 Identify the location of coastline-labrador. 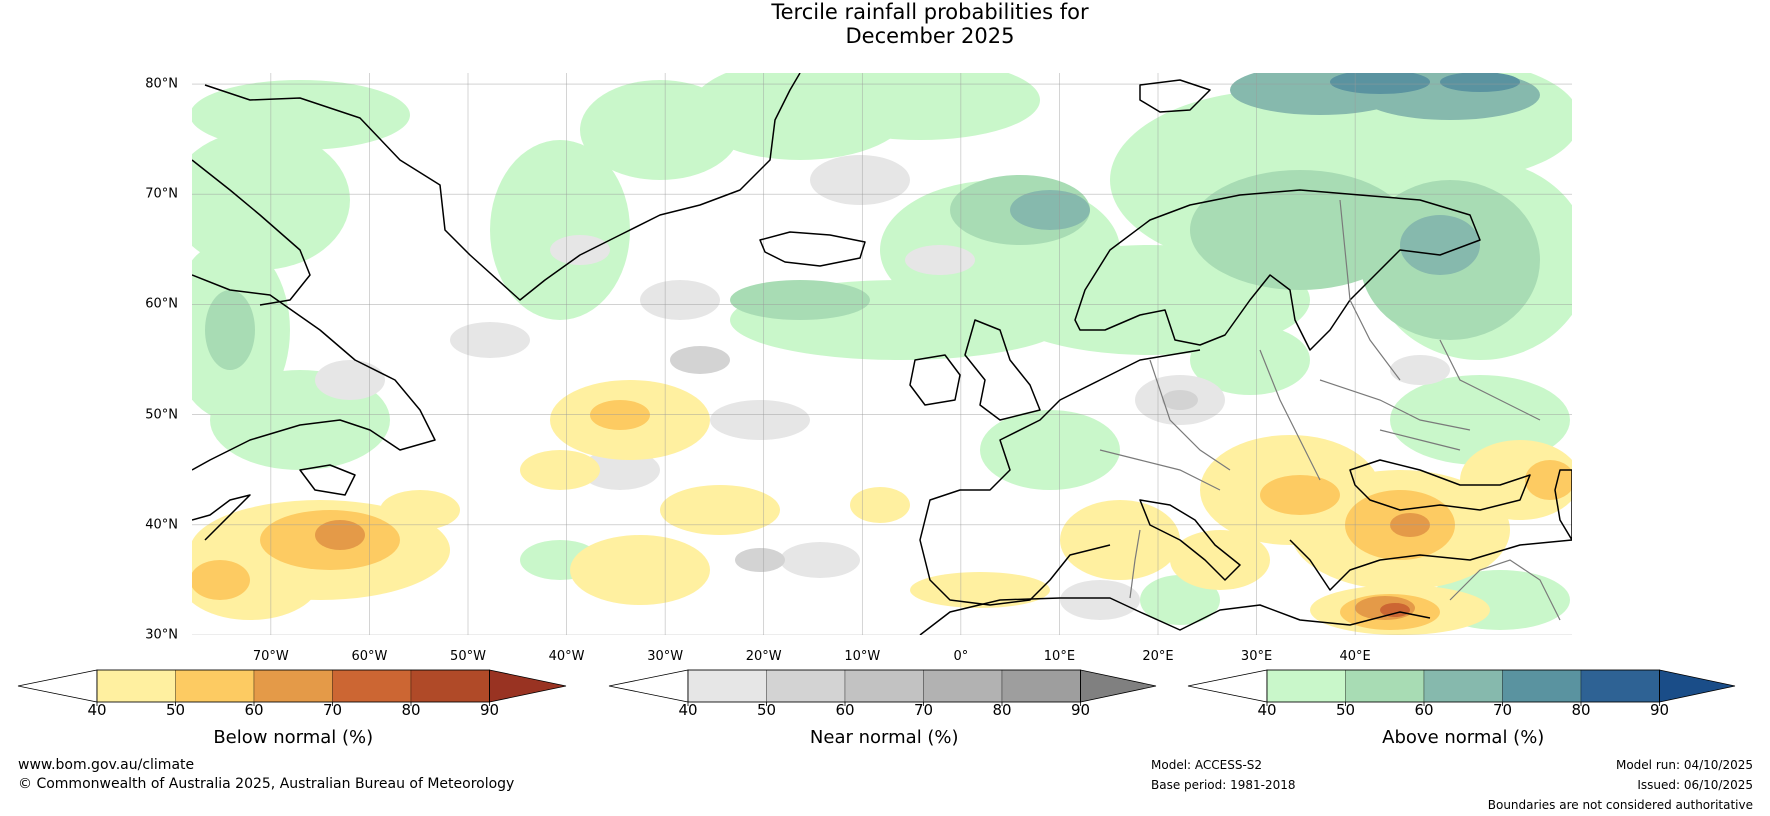
(314, 372).